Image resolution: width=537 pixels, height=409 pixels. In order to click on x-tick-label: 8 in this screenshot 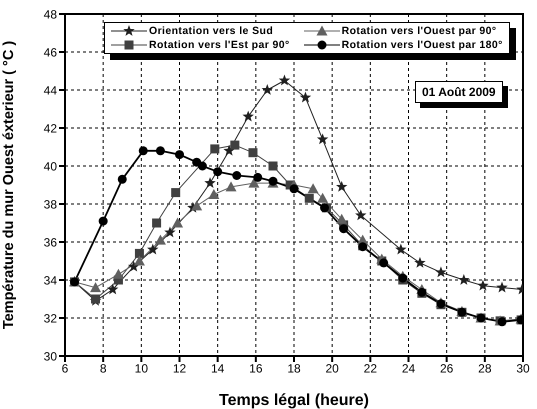, I will do `click(103, 369)`.